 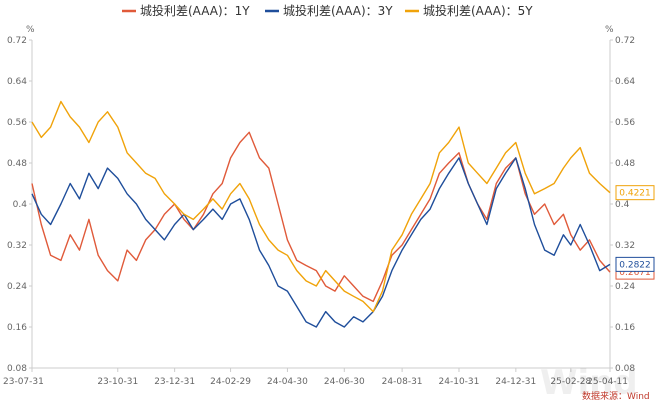 What do you see at coordinates (635, 273) in the screenshot?
I see `end-label-1: 0.2671` at bounding box center [635, 273].